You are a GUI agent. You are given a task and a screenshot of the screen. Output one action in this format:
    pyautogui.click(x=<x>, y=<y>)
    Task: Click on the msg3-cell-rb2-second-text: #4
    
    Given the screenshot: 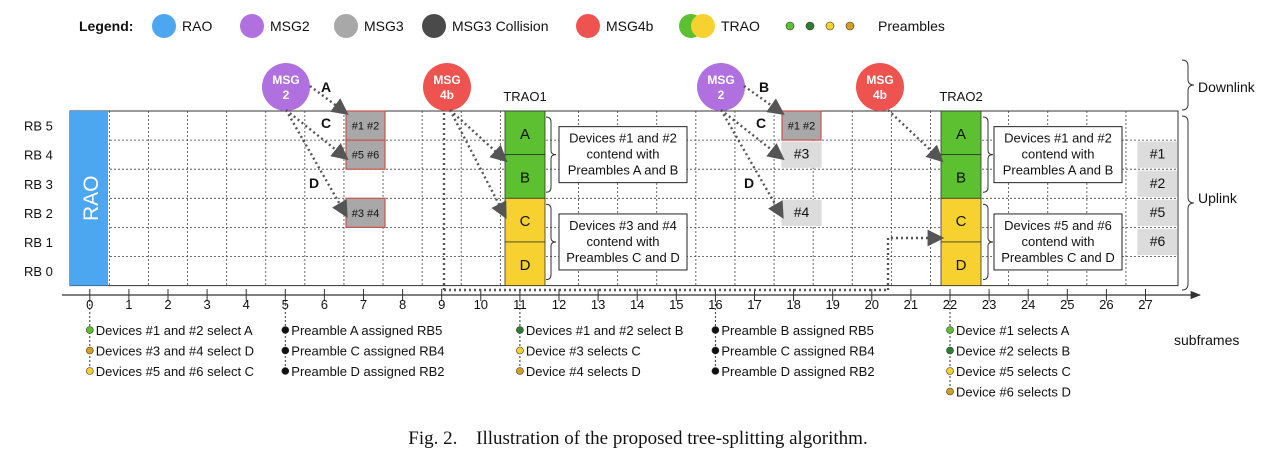 What is the action you would take?
    pyautogui.click(x=802, y=212)
    